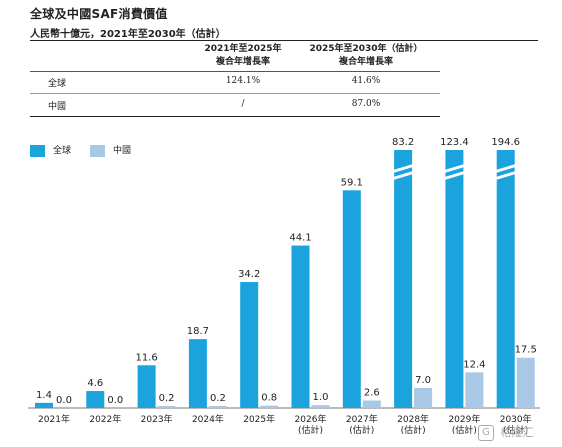 This screenshot has height=447, width=562. What do you see at coordinates (474, 364) in the screenshot?
I see `data-label-china: 12.4` at bounding box center [474, 364].